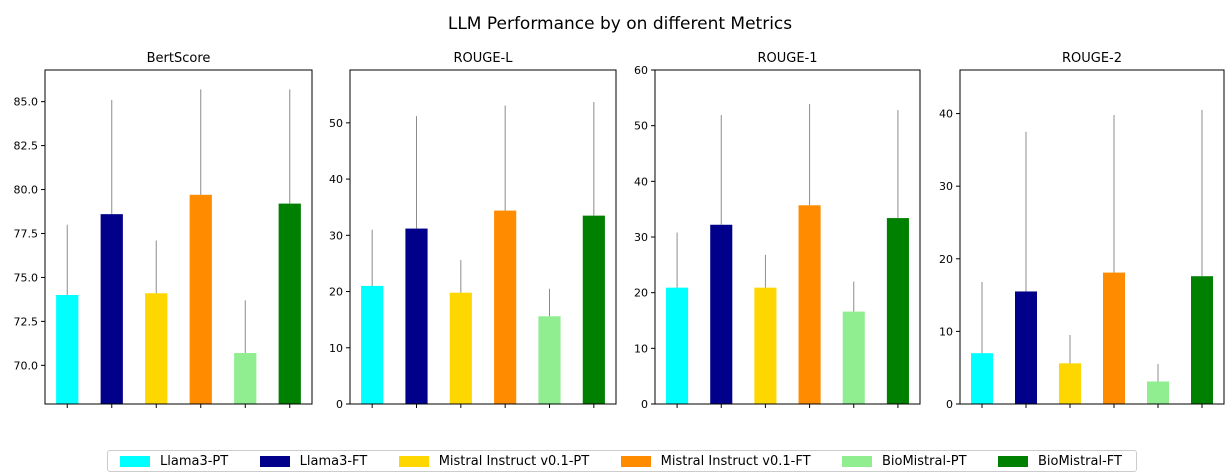 The width and height of the screenshot is (1225, 473). Describe the element at coordinates (721, 314) in the screenshot. I see `bar-rouge-1-llama3-ft` at that location.